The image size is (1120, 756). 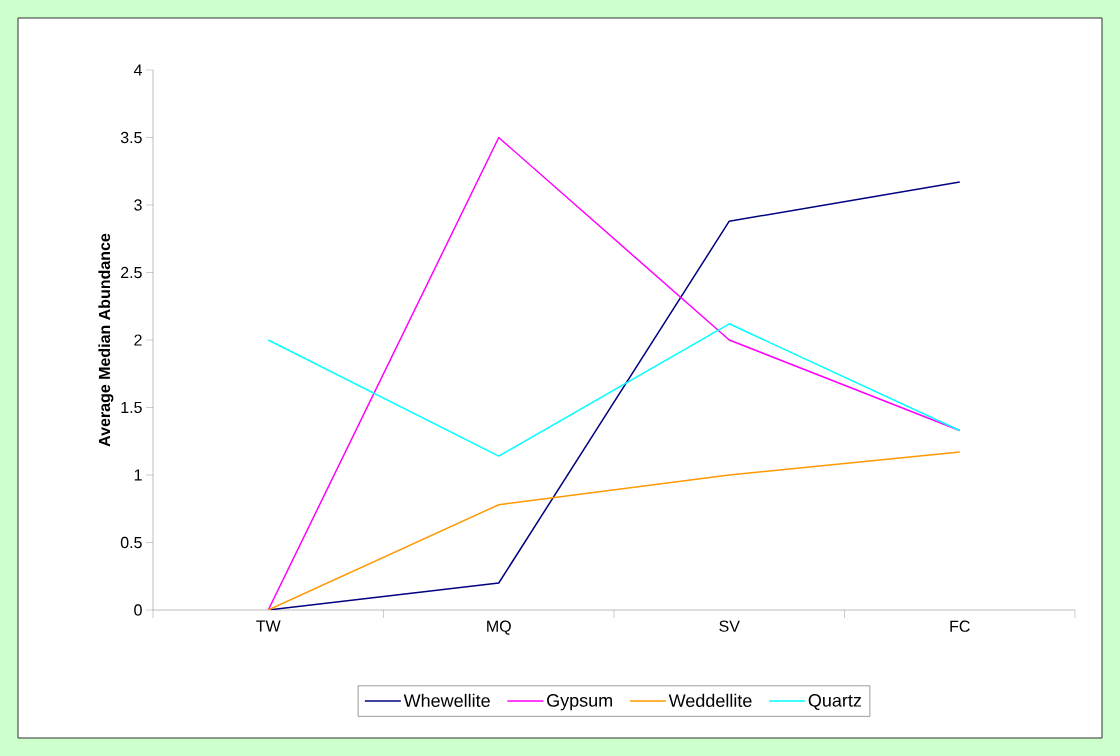 I want to click on y-axis-title: Average Median Abundance, so click(x=106, y=340).